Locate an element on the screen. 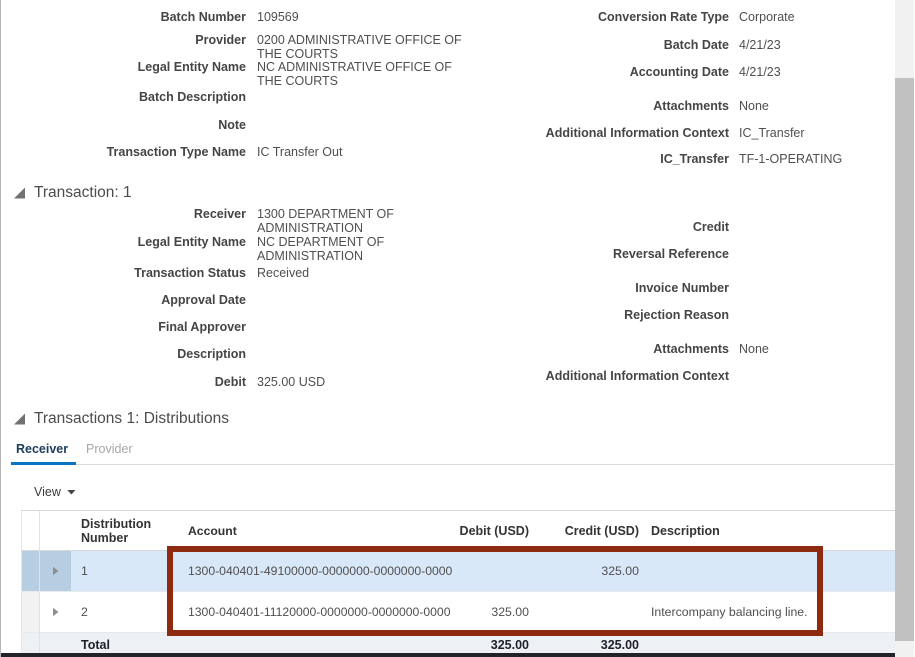  column-header-description: Description is located at coordinates (685, 530).